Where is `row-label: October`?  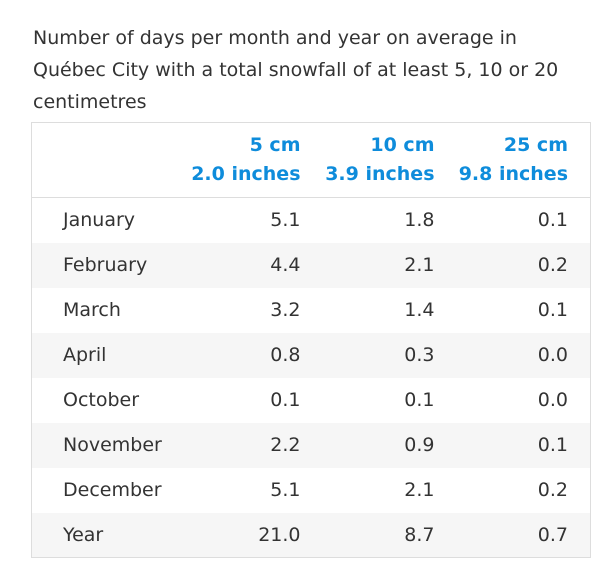
row-label: October is located at coordinates (101, 400).